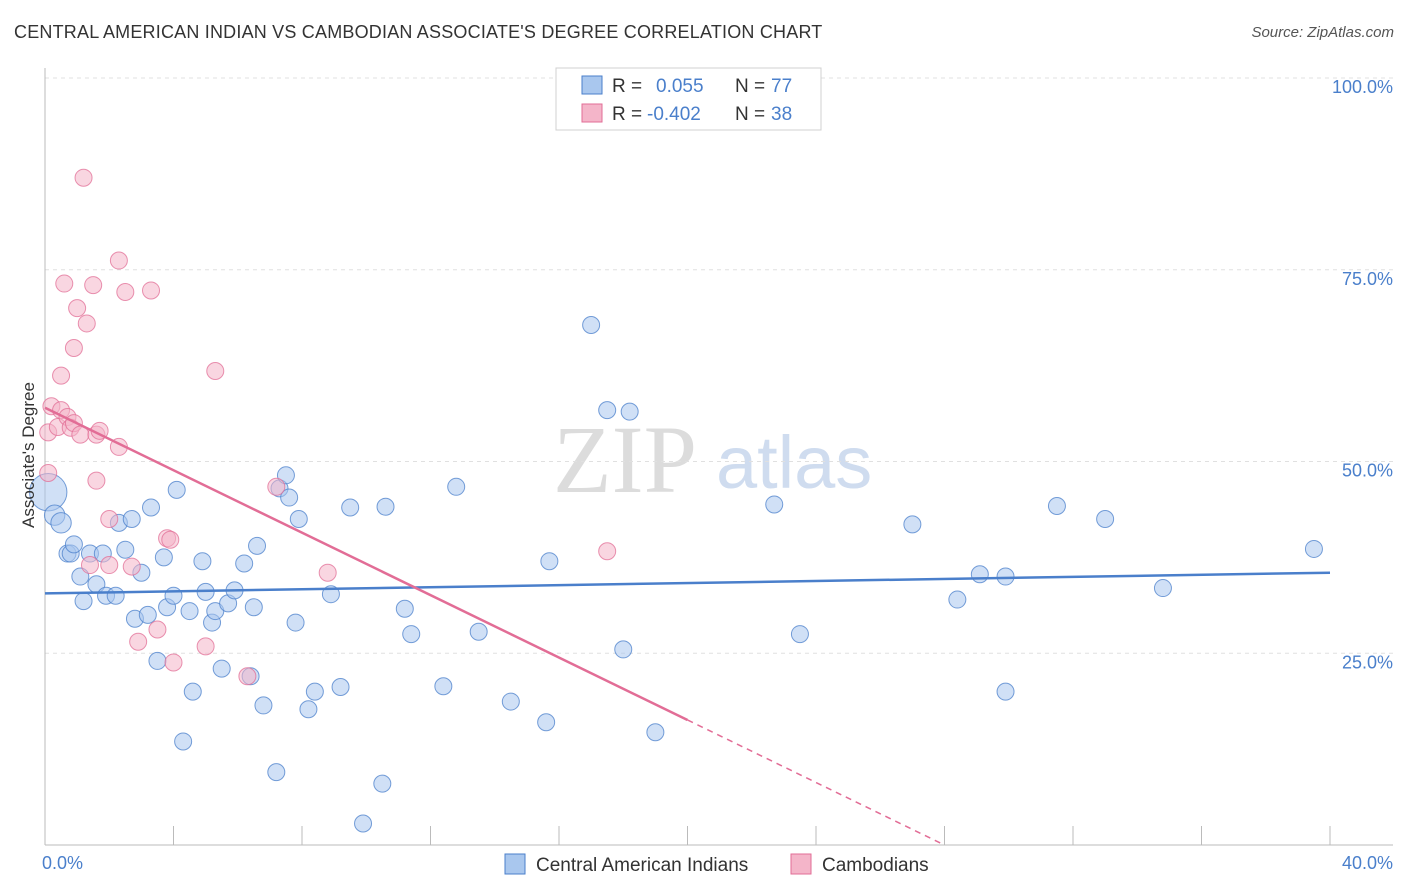  I want to click on correlation-legend: R = 0.055 N = 77 R = -0.402 N = 38, so click(688, 99).